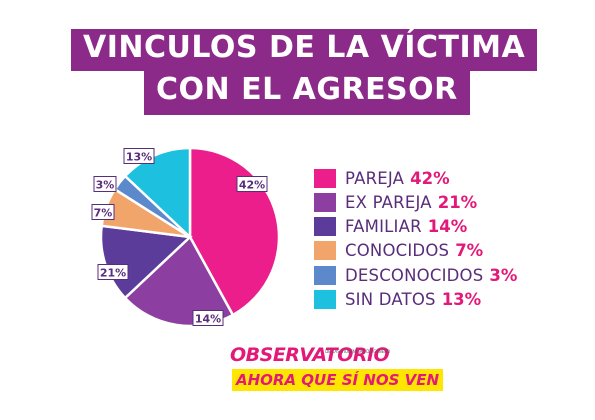 The width and height of the screenshot is (595, 420). I want to click on pie-label-ex-pareja: 21%, so click(113, 272).